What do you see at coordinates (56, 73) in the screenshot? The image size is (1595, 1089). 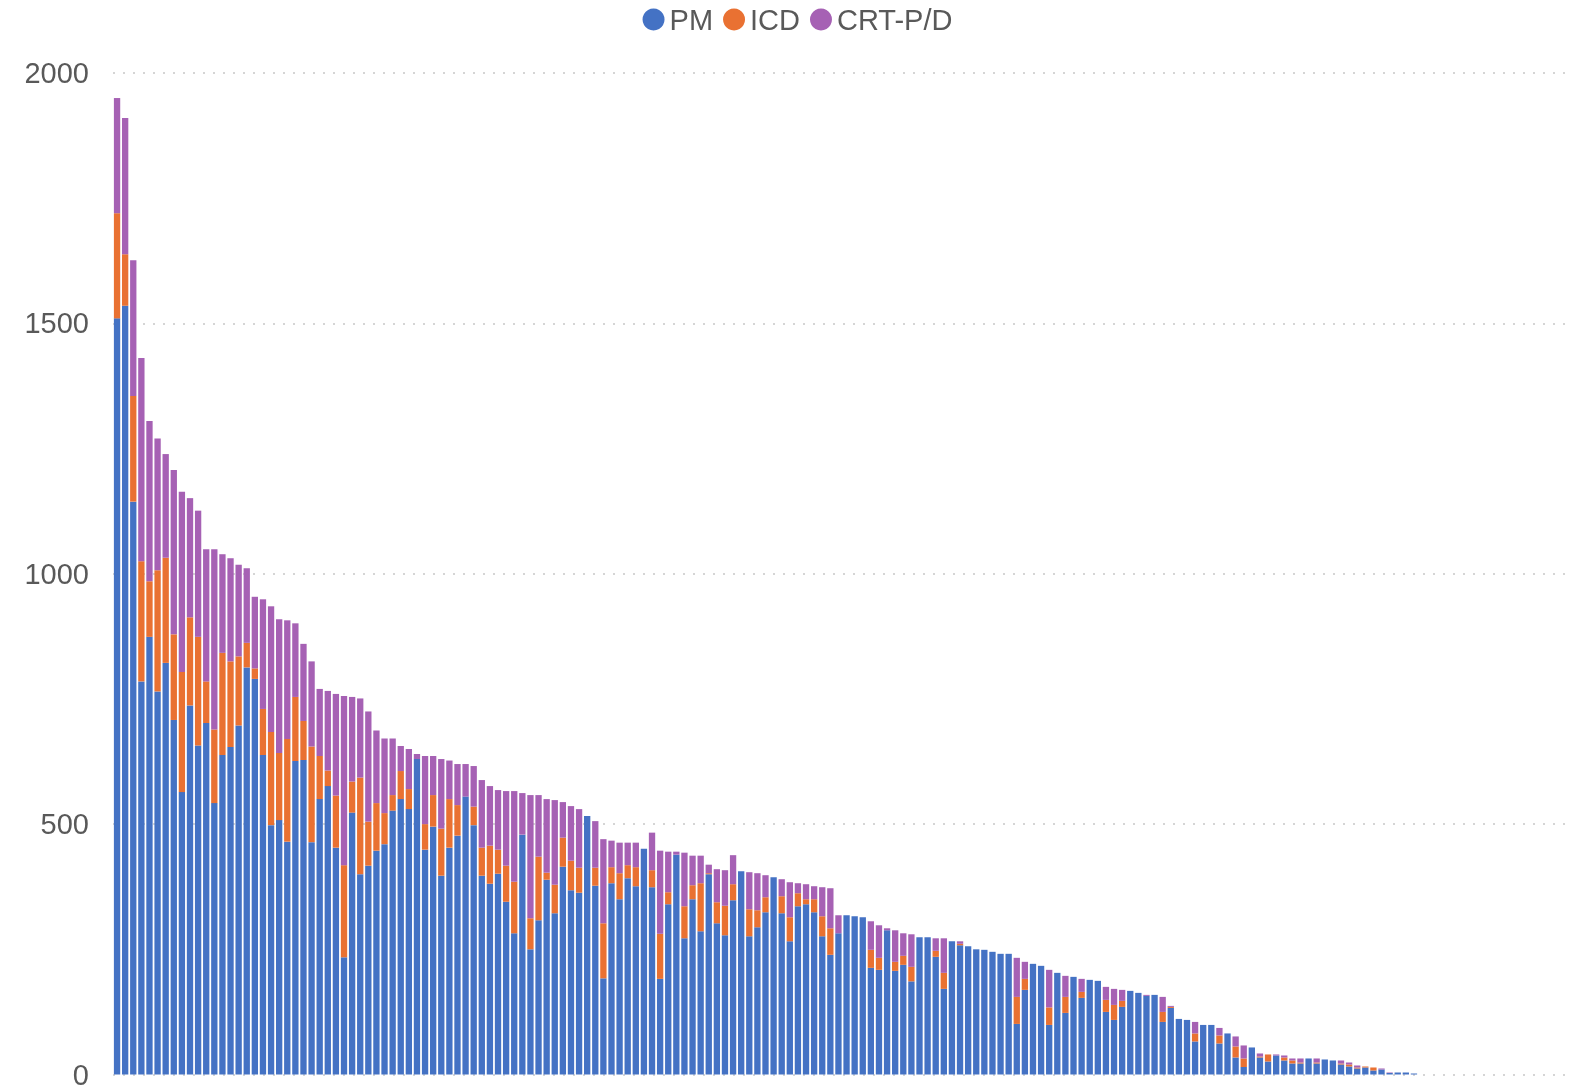 I see `y-tick-label: 2000` at bounding box center [56, 73].